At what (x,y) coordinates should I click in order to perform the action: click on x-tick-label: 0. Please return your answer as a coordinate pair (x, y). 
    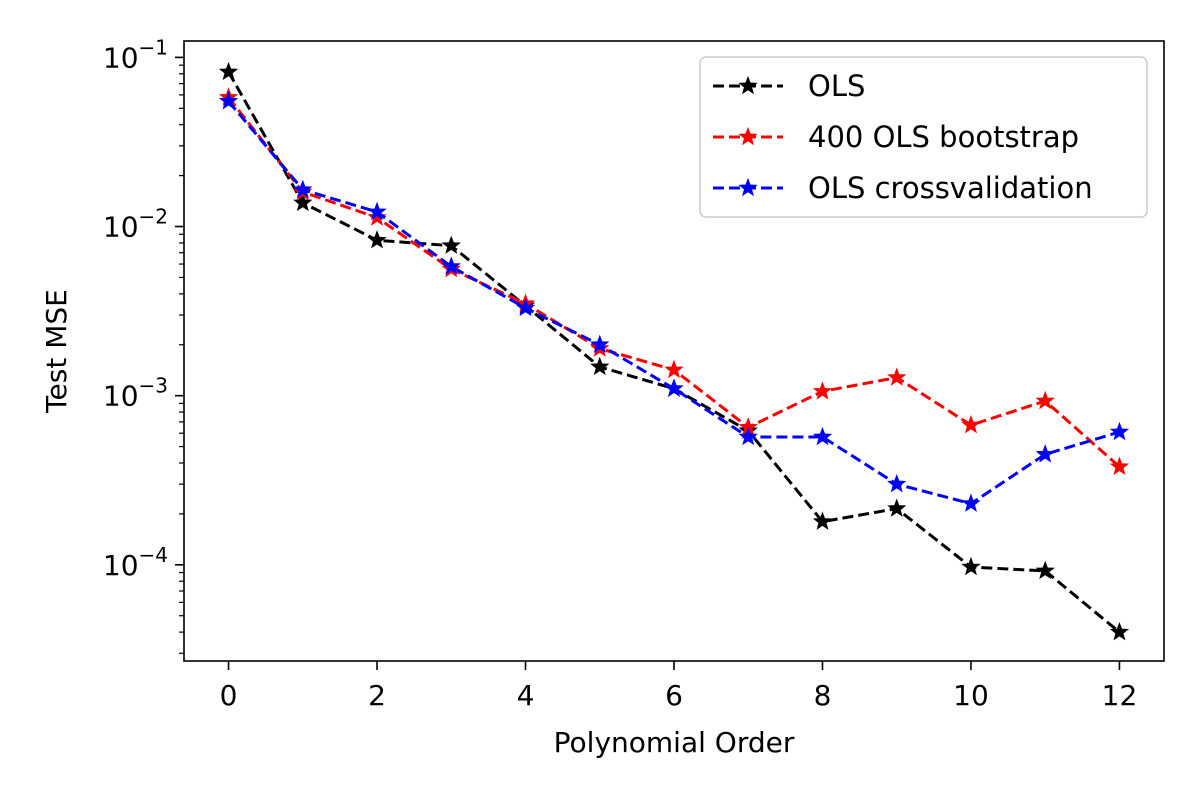
    Looking at the image, I should click on (229, 695).